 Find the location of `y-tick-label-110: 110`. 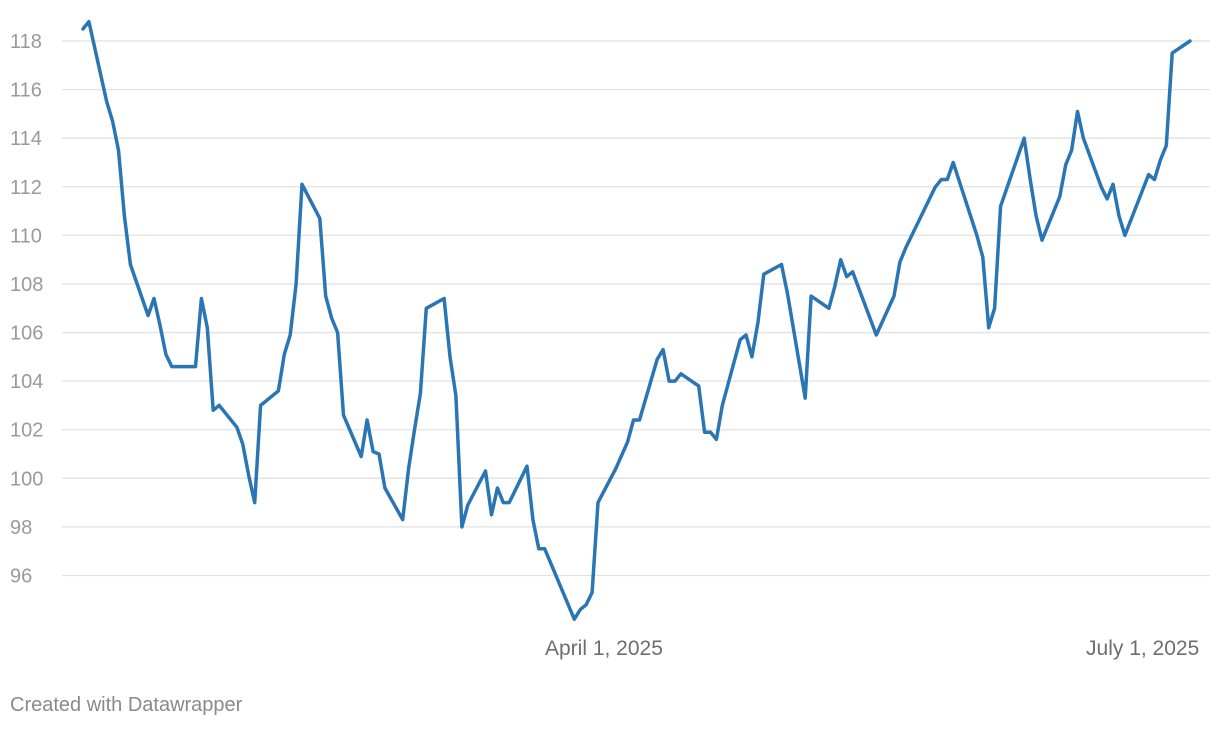

y-tick-label-110: 110 is located at coordinates (26, 236).